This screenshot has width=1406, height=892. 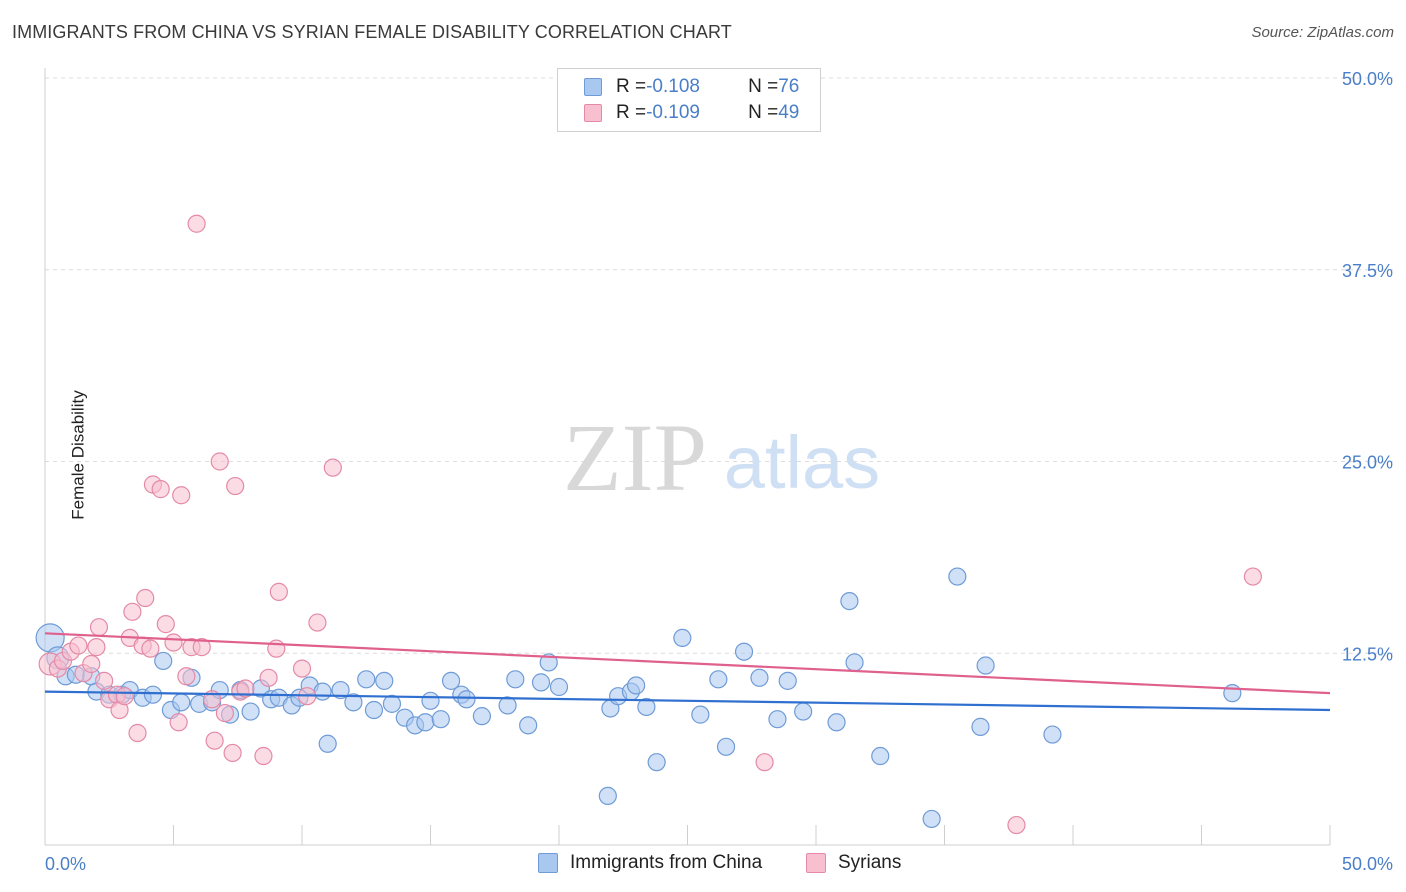 I want to click on watermark: ZIP atlas, so click(x=721, y=457).